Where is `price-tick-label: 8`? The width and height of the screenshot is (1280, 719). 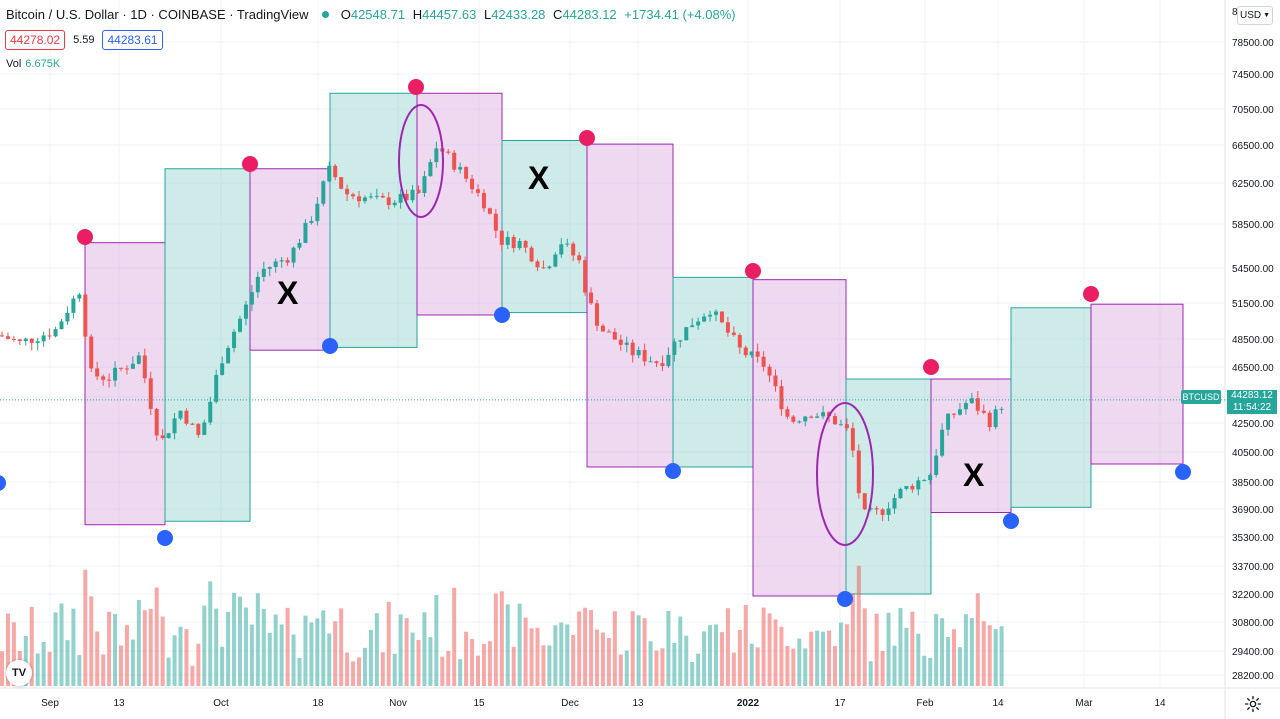
price-tick-label: 8 is located at coordinates (1235, 12).